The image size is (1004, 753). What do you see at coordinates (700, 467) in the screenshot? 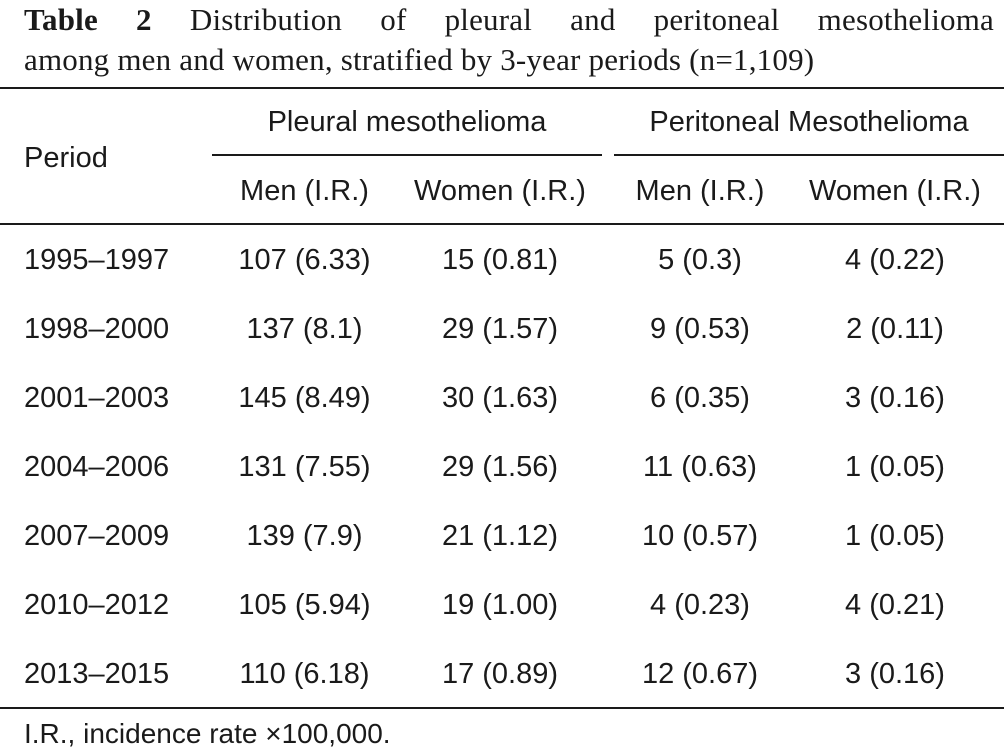
I see `peritoneal-men-cell: 11 (0.63)` at bounding box center [700, 467].